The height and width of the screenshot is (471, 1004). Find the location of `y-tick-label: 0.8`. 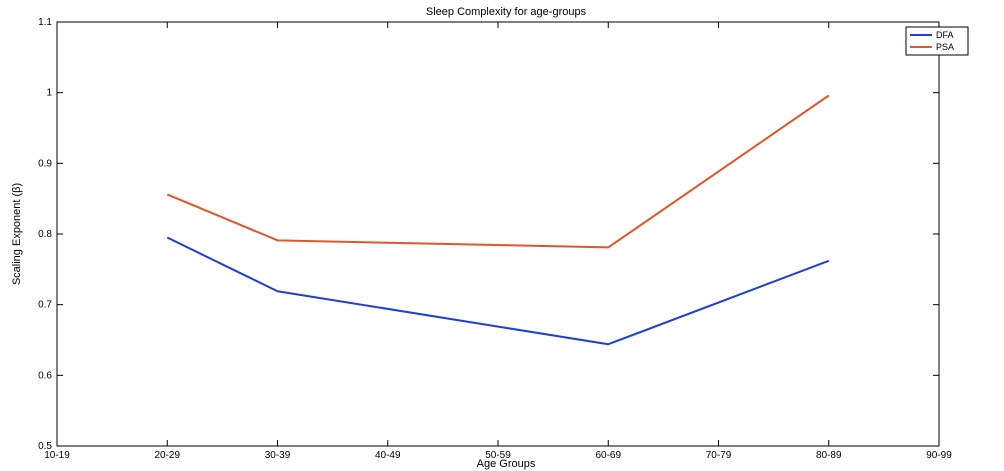

y-tick-label: 0.8 is located at coordinates (45, 234).